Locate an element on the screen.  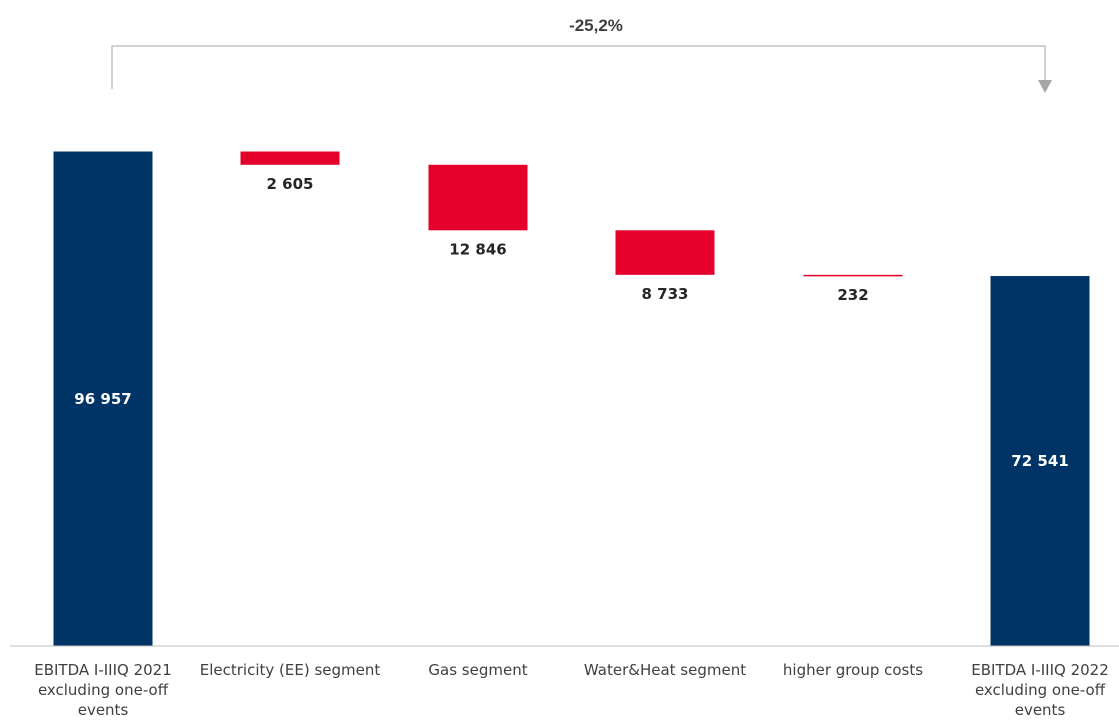
change-bracket is located at coordinates (581, 69).